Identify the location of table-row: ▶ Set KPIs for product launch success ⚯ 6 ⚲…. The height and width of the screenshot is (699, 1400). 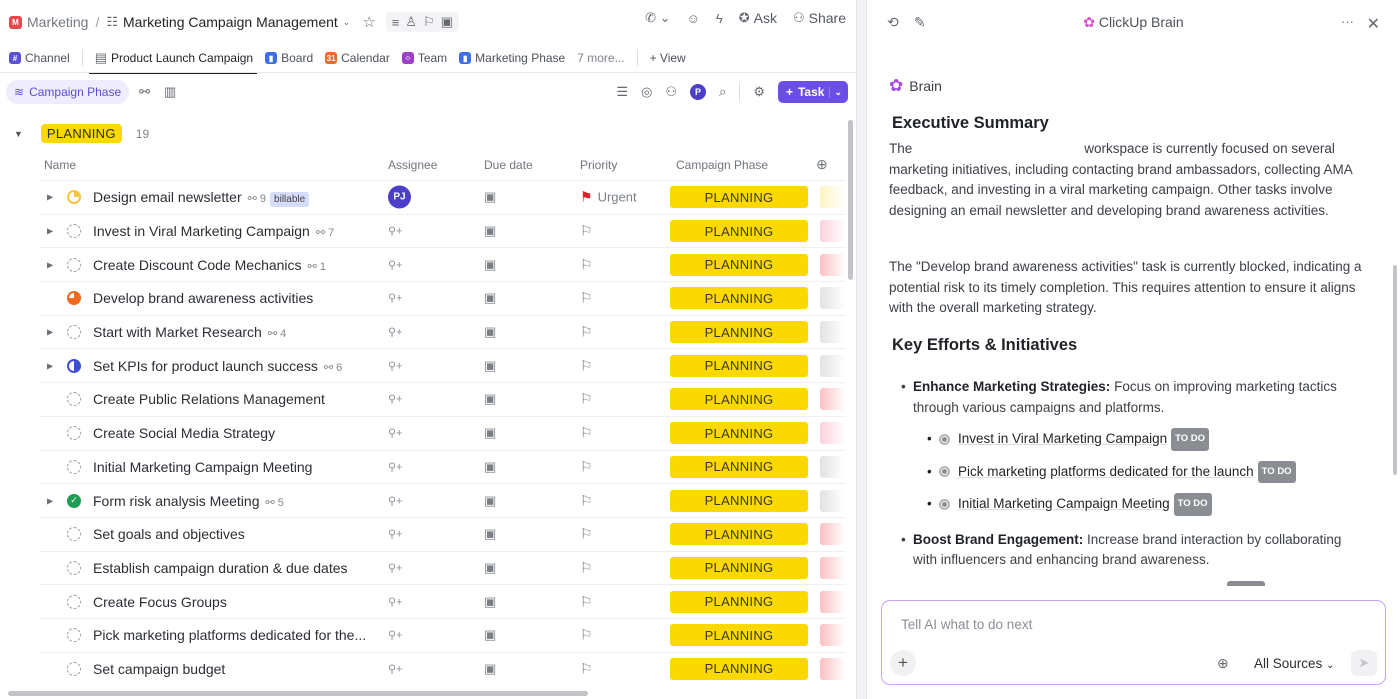
(442, 365).